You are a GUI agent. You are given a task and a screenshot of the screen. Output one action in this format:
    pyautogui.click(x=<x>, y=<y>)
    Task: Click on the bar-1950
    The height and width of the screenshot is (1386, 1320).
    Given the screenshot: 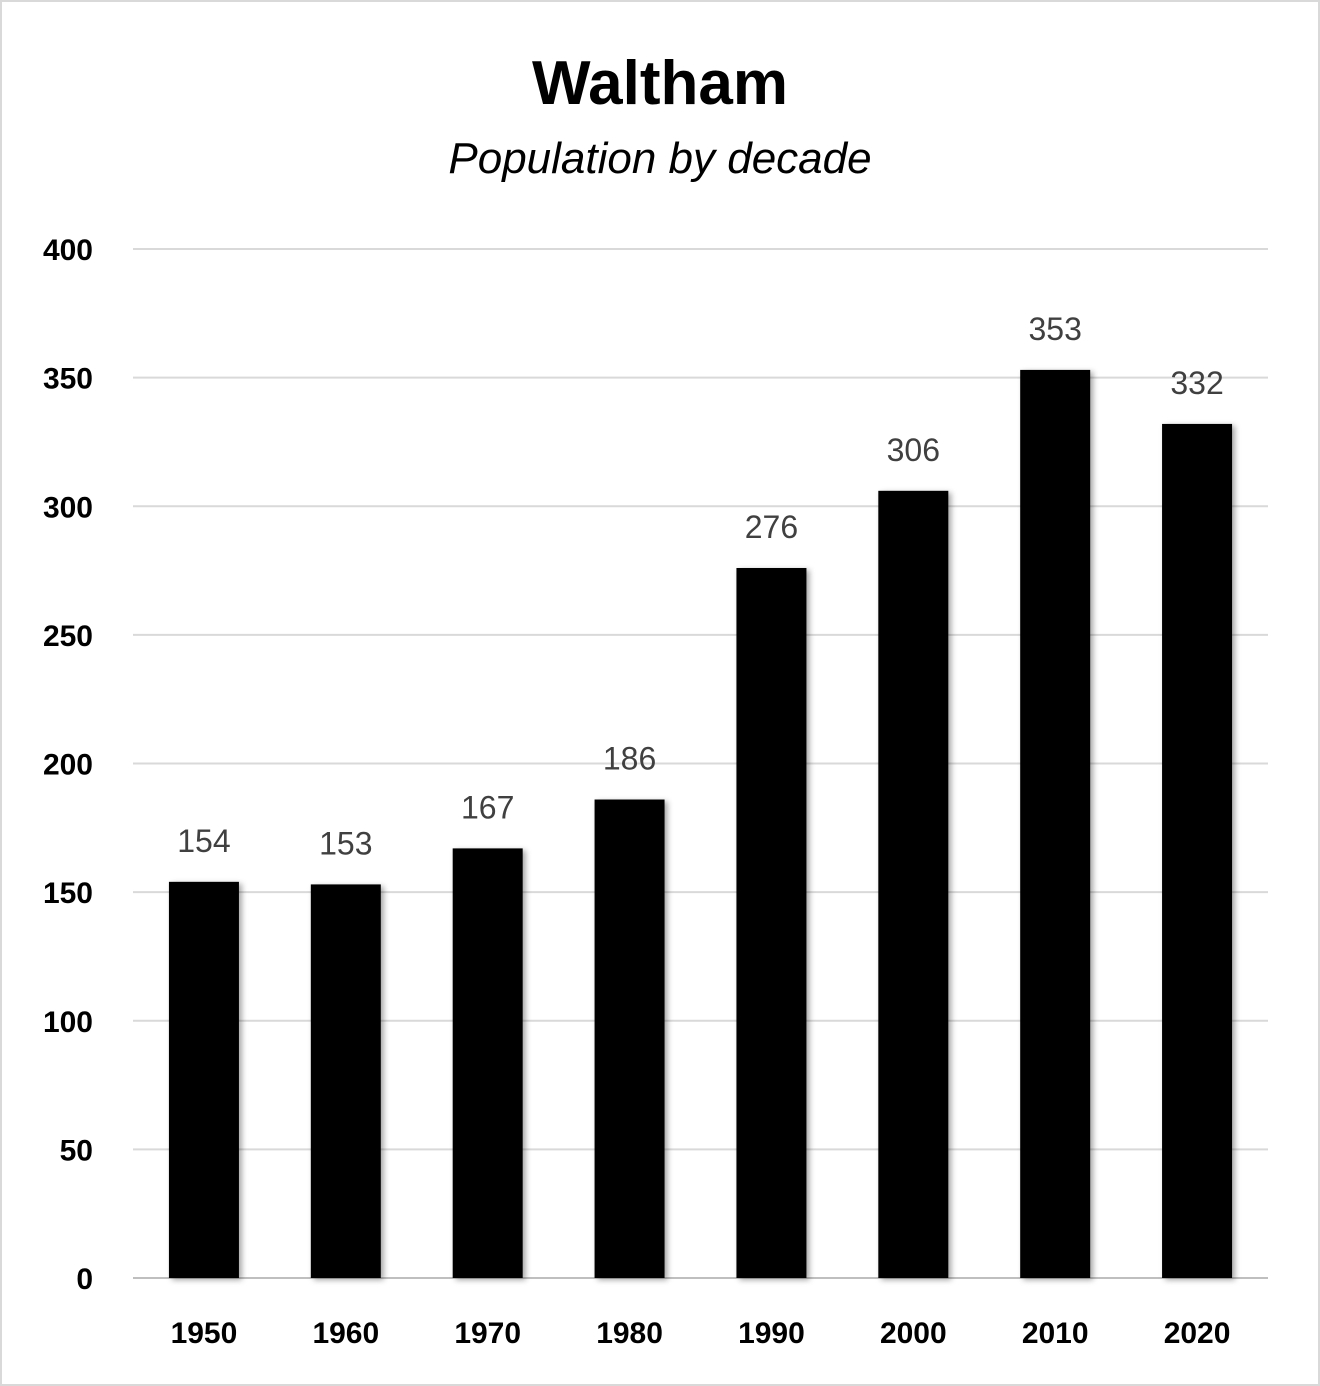 What is the action you would take?
    pyautogui.click(x=203, y=1079)
    